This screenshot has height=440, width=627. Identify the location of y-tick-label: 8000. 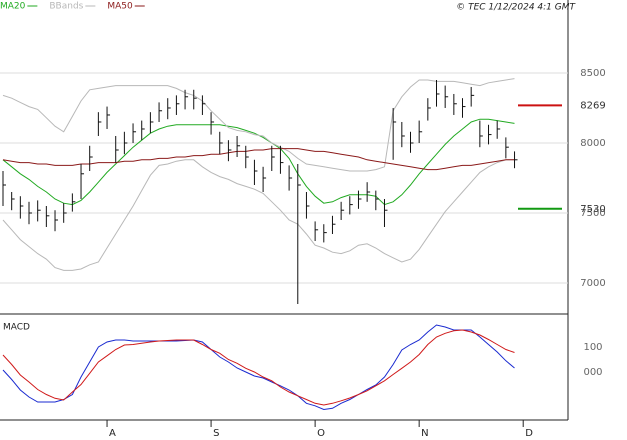
(592, 143).